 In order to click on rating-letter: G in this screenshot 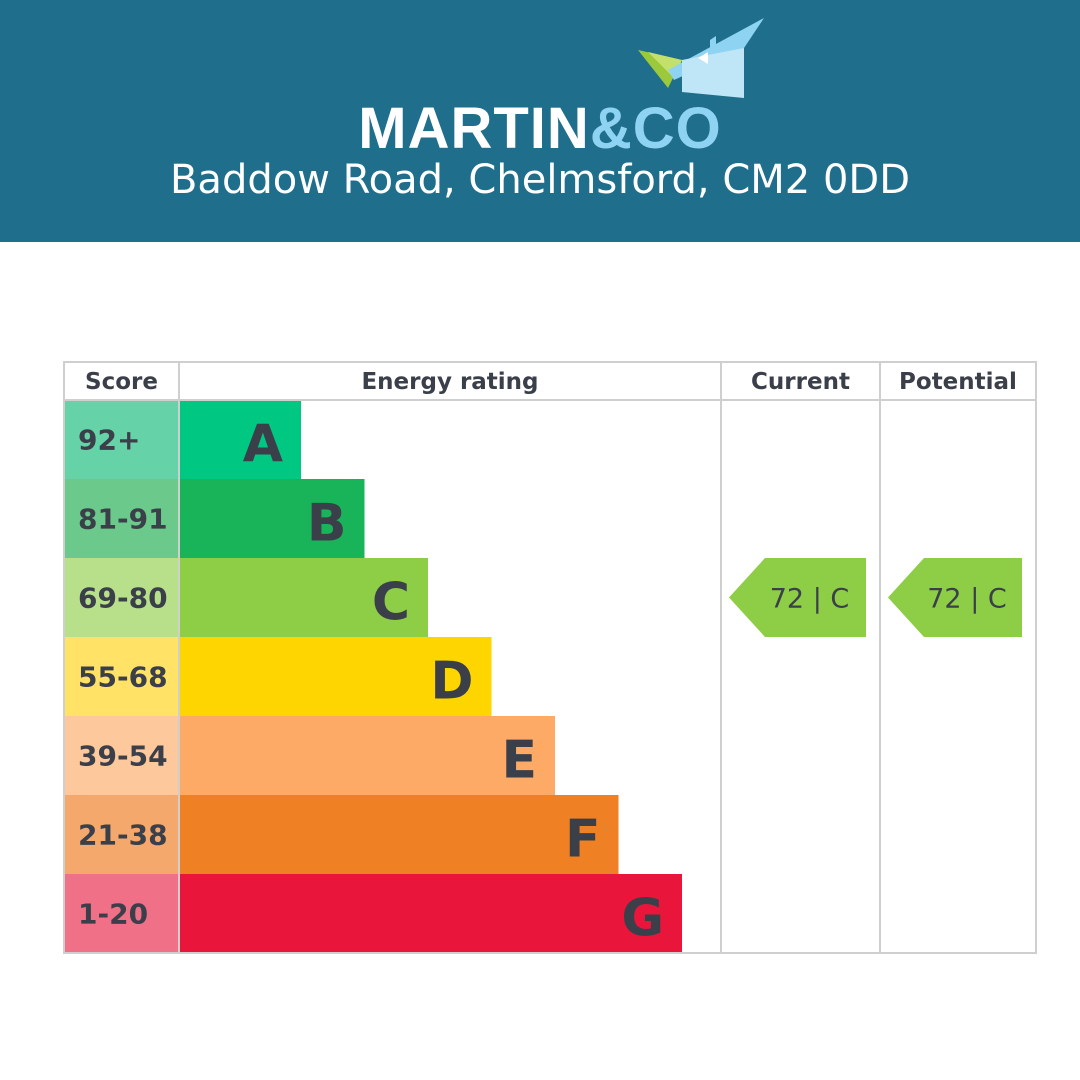, I will do `click(642, 919)`.